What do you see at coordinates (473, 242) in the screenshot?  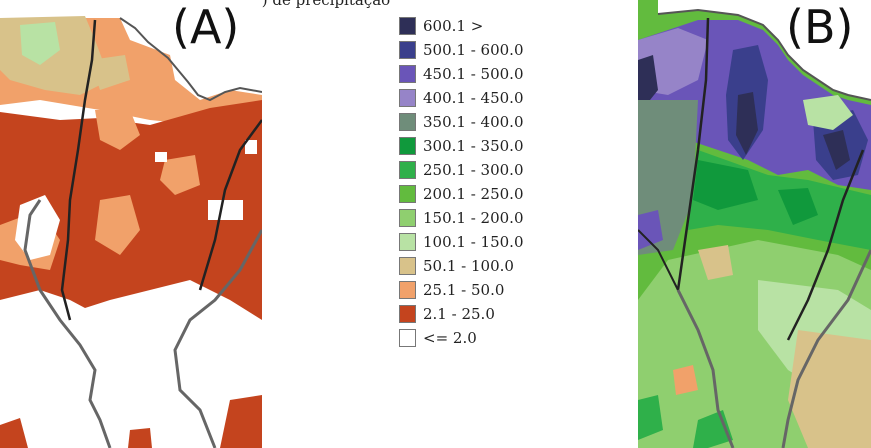 I see `legend-label: 100.1 - 150.0` at bounding box center [473, 242].